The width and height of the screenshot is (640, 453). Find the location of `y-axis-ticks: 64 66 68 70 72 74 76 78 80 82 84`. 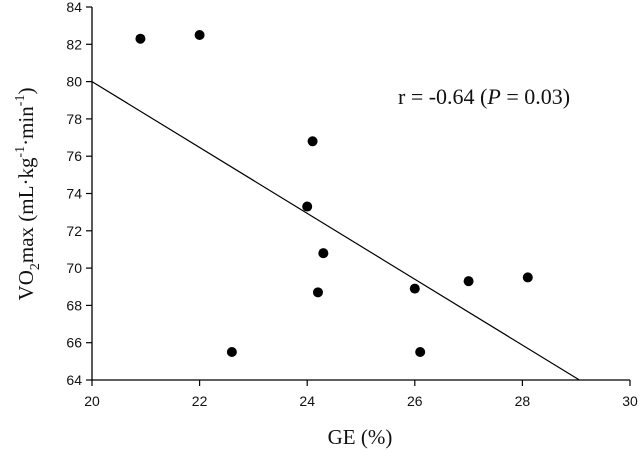

y-axis-ticks: 64 66 68 70 72 74 76 78 80 82 84 is located at coordinates (79, 194).